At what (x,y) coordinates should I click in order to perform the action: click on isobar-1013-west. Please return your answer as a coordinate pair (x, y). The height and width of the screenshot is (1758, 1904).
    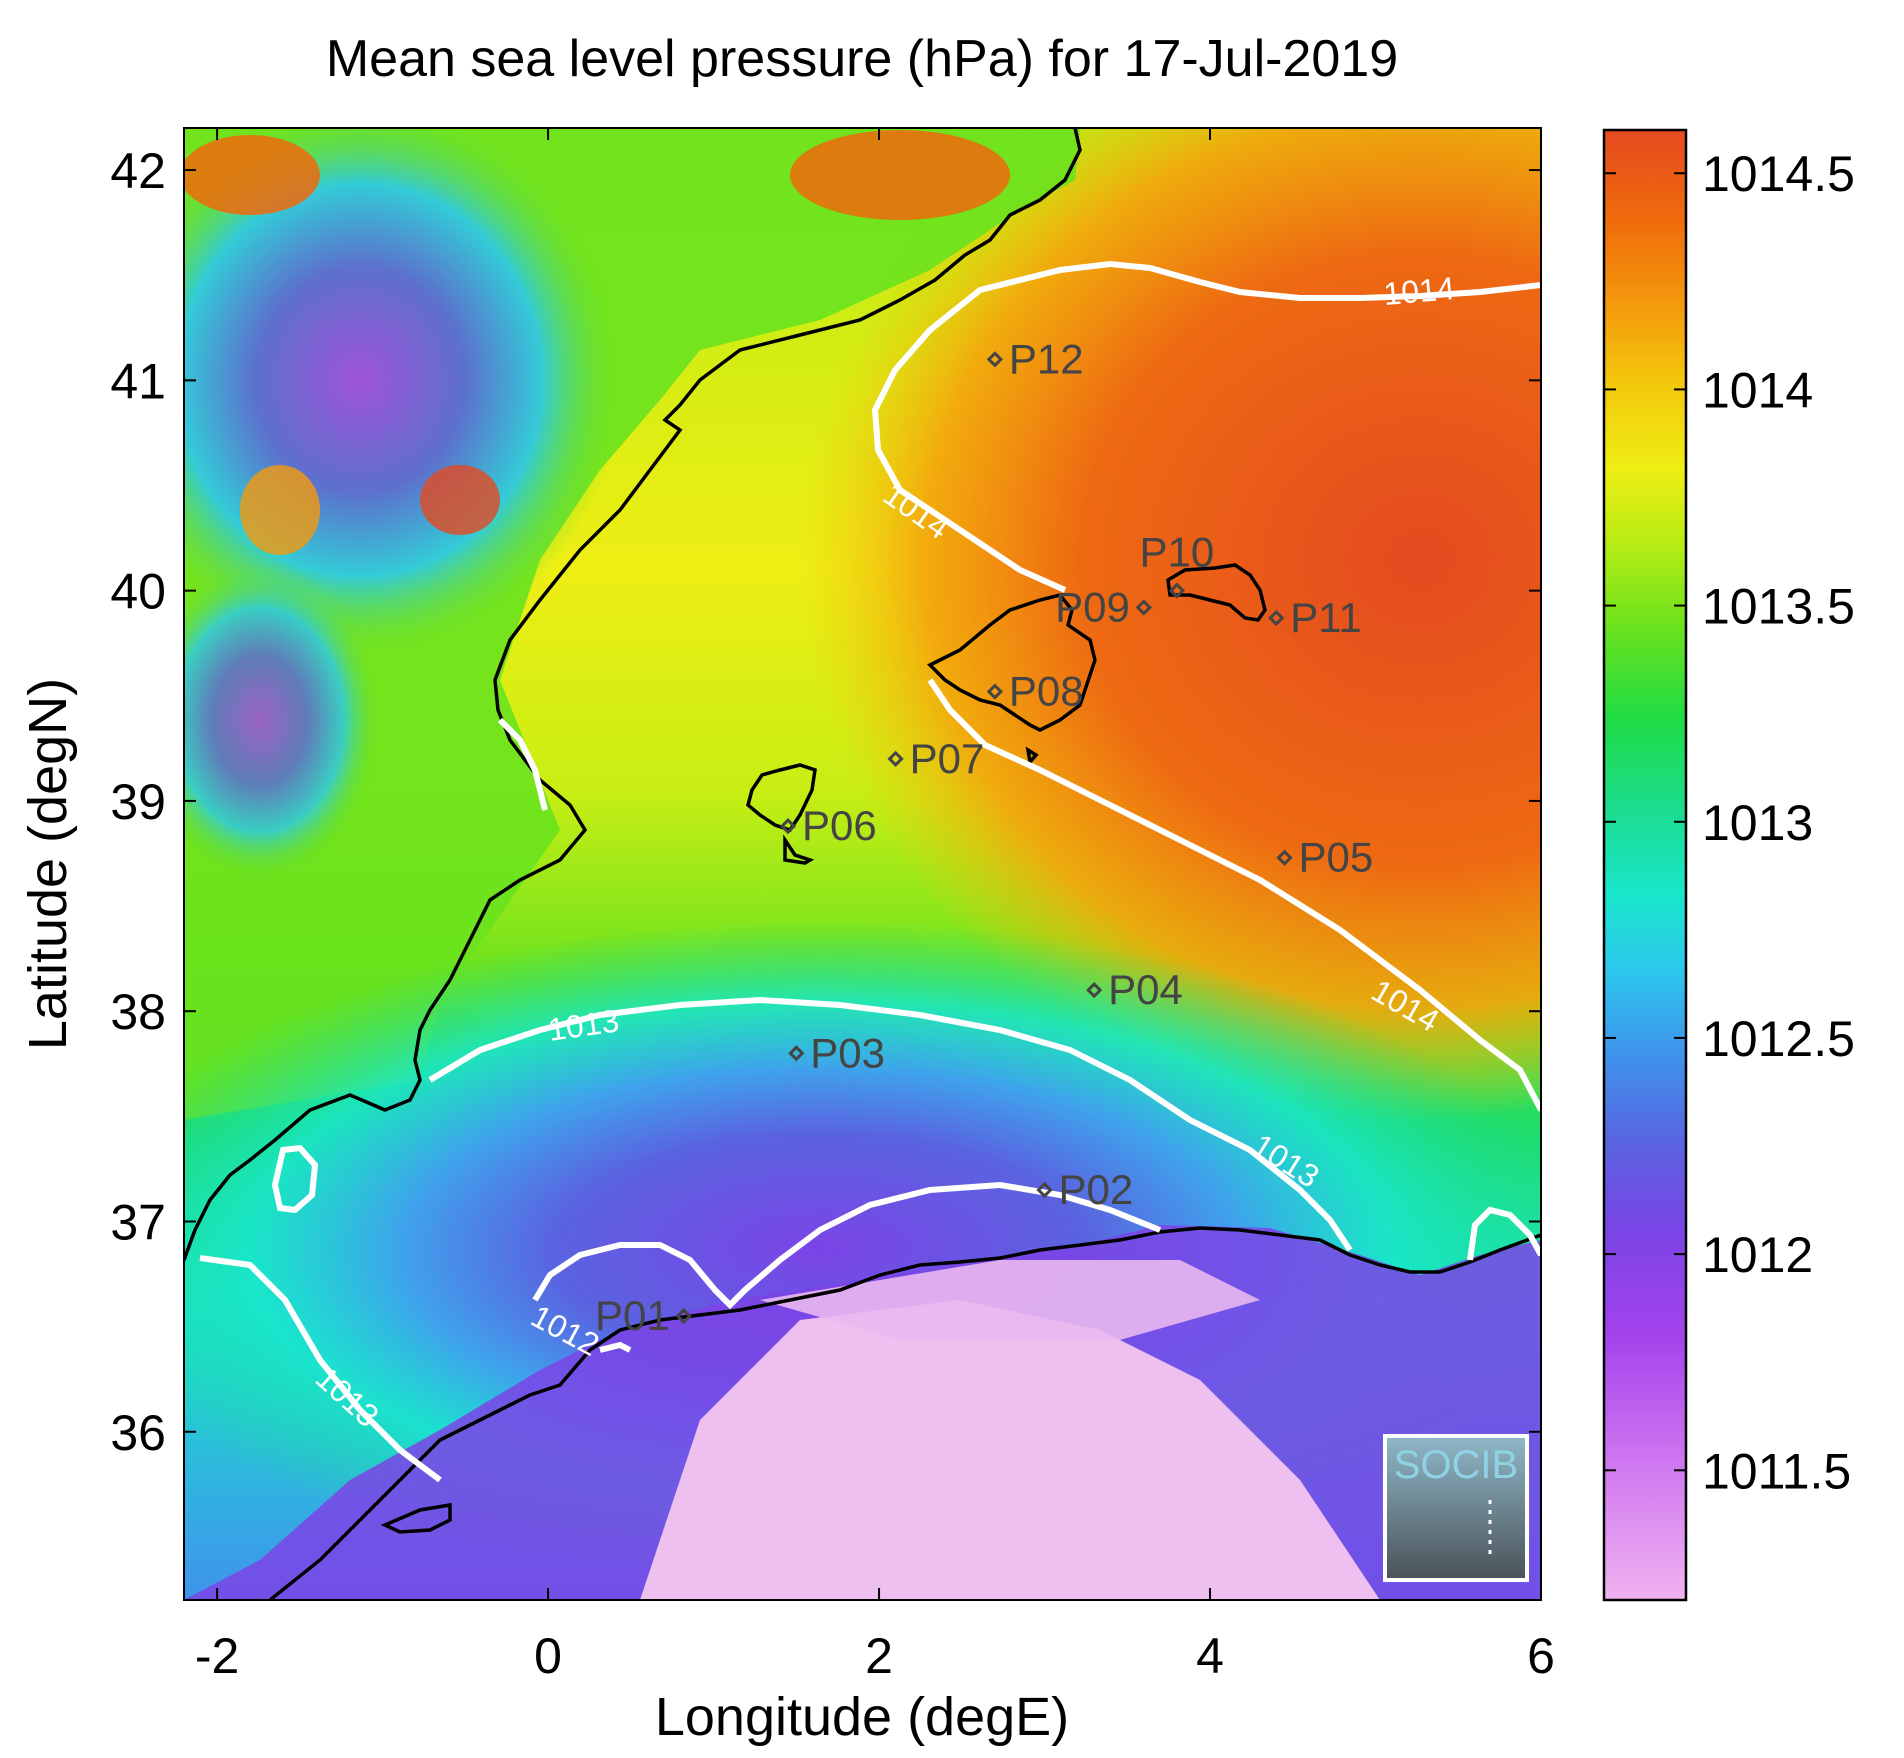
    Looking at the image, I should click on (320, 1369).